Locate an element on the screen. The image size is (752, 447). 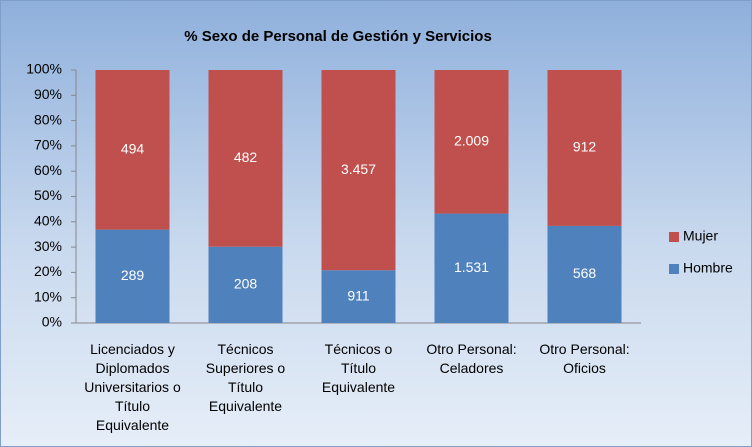
y-tick-label: 80% is located at coordinates (48, 119).